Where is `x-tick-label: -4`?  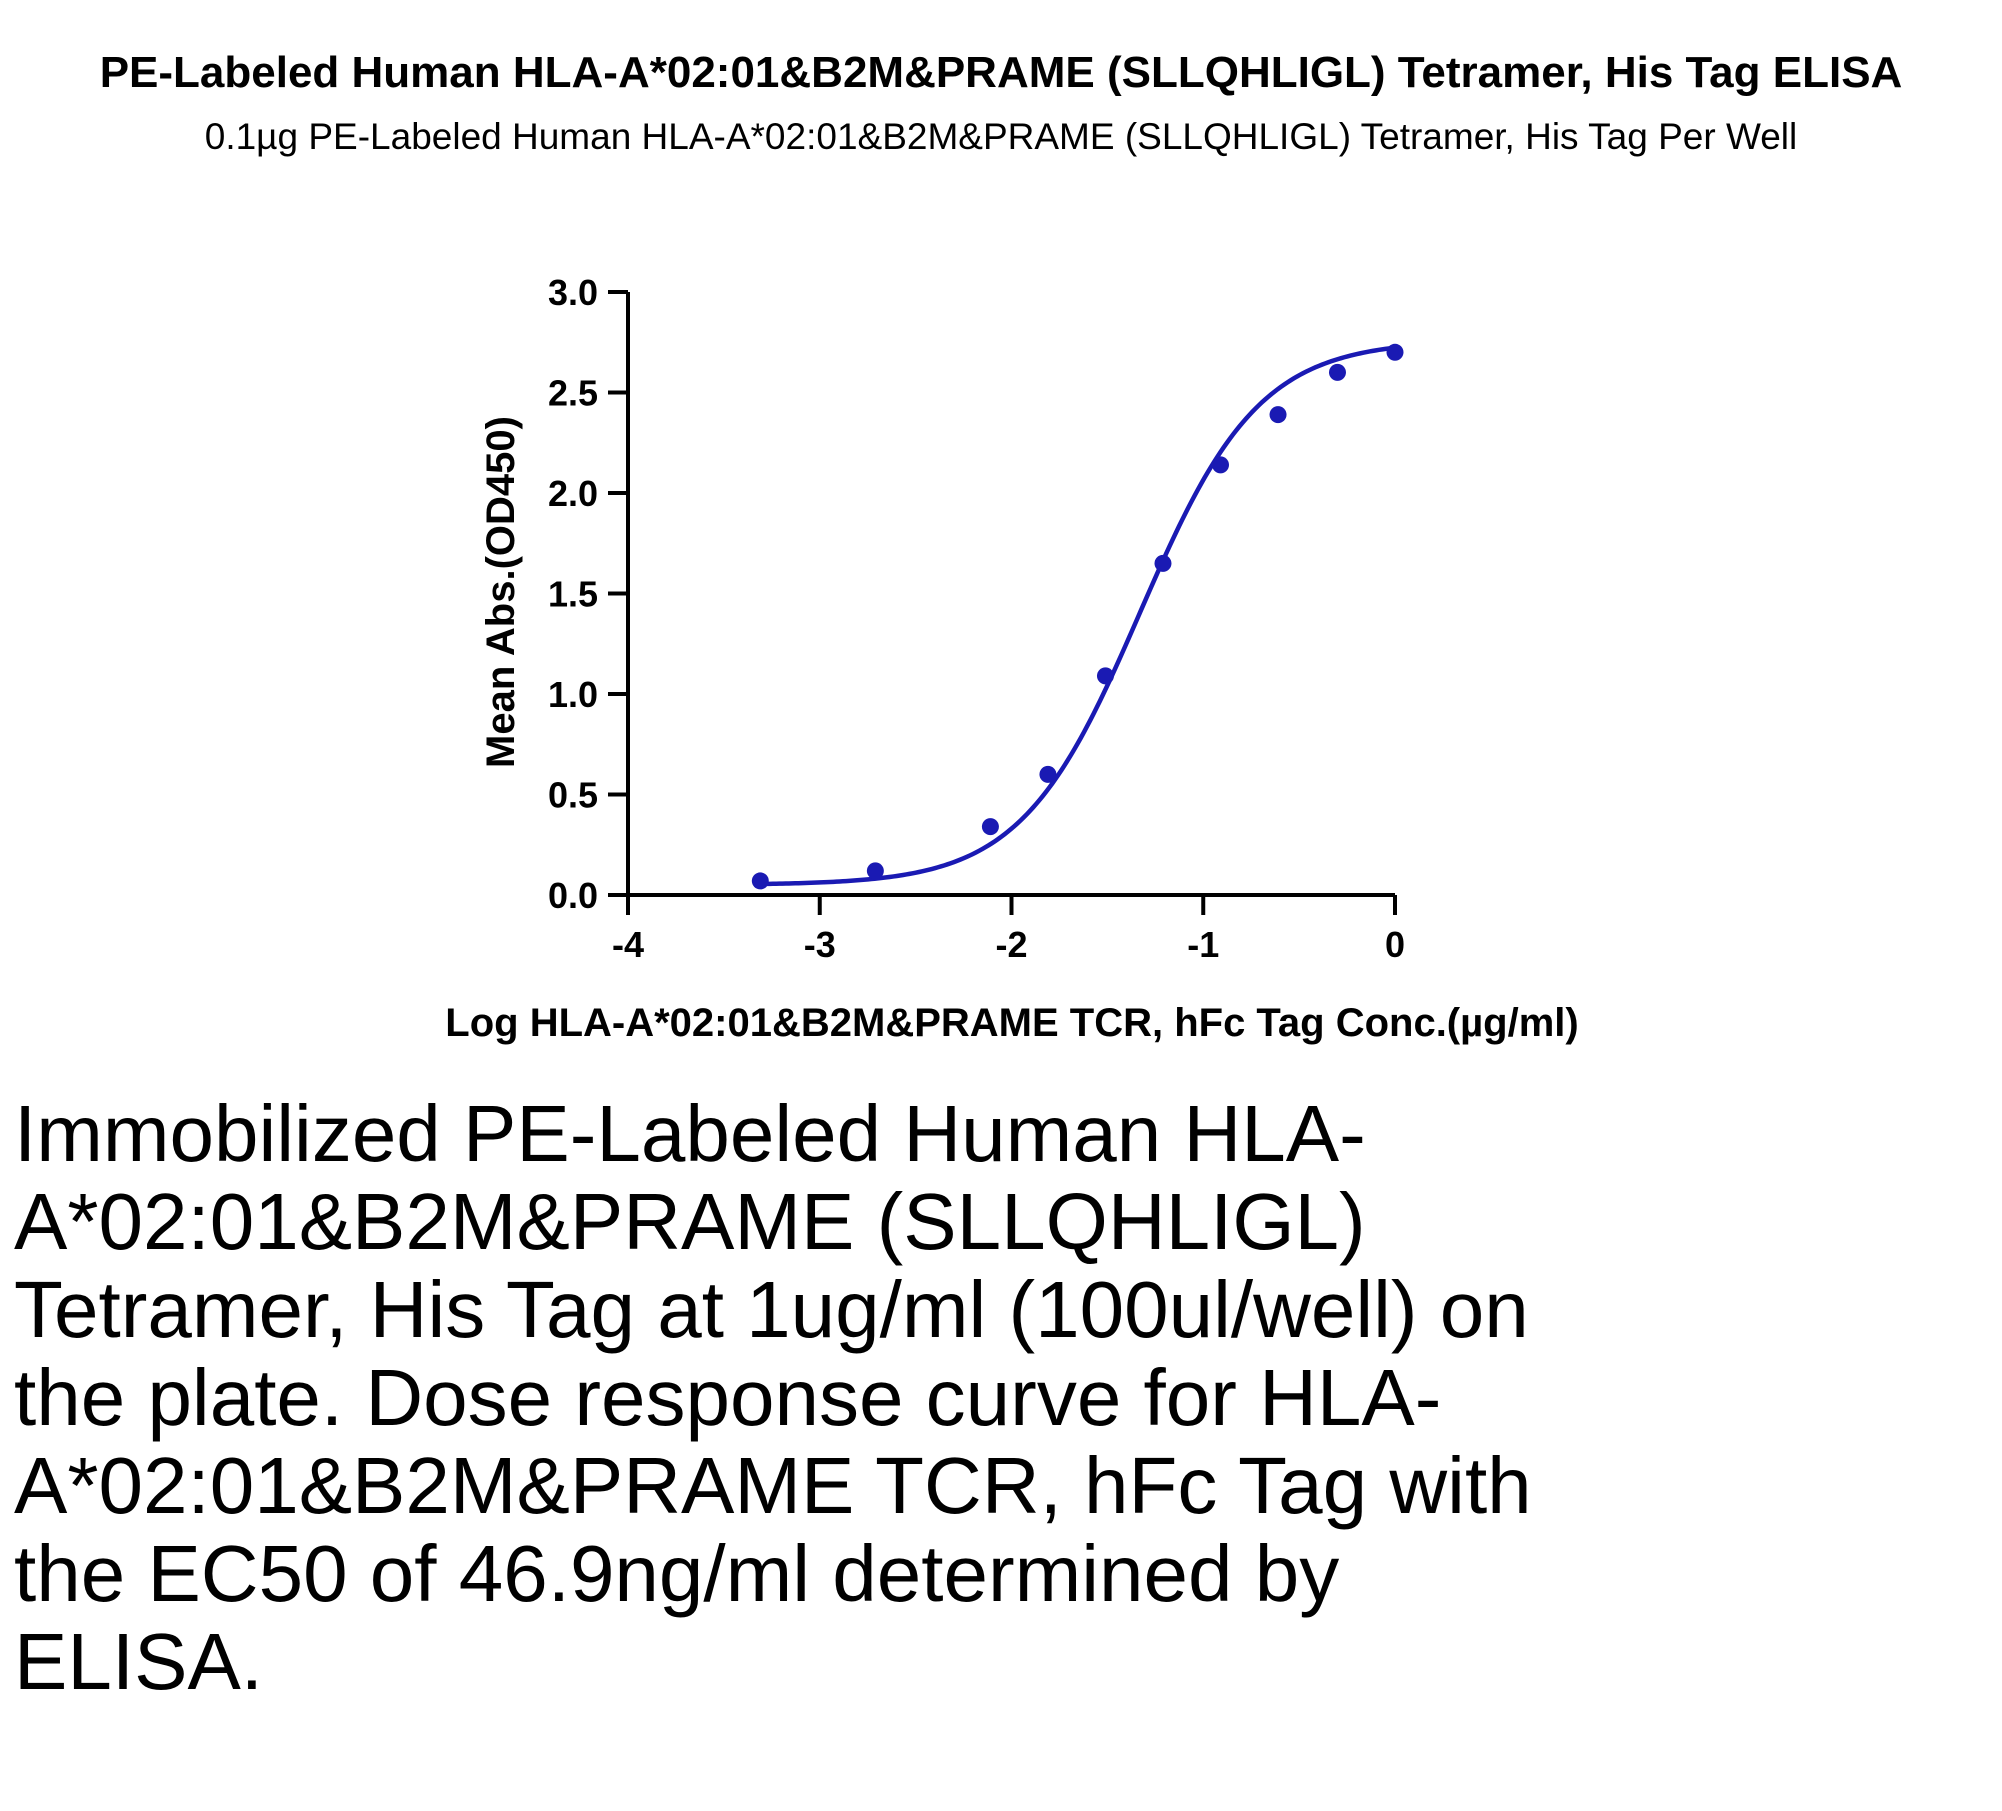 x-tick-label: -4 is located at coordinates (628, 944).